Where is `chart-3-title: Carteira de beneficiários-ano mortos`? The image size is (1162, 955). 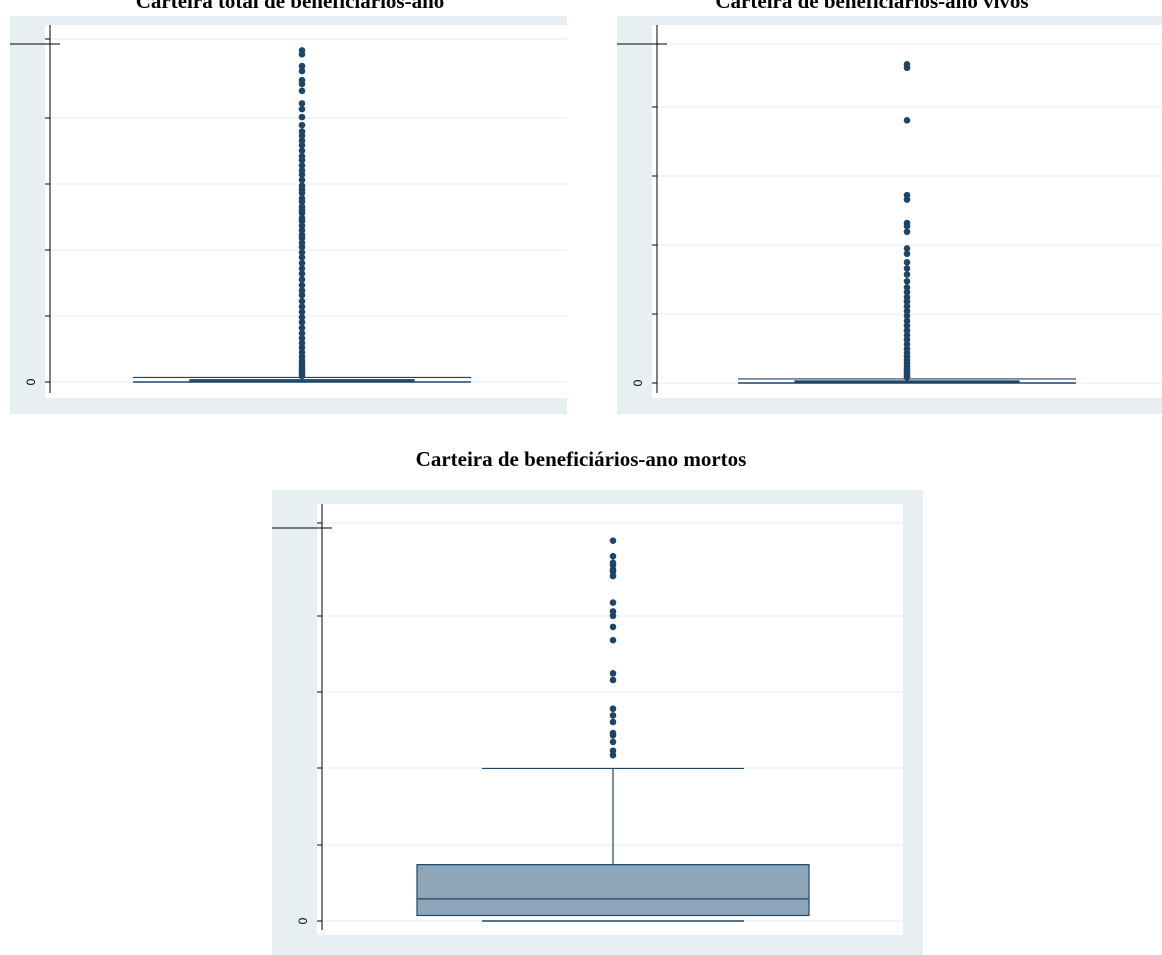
chart-3-title: Carteira de beneficiários-ano mortos is located at coordinates (581, 459).